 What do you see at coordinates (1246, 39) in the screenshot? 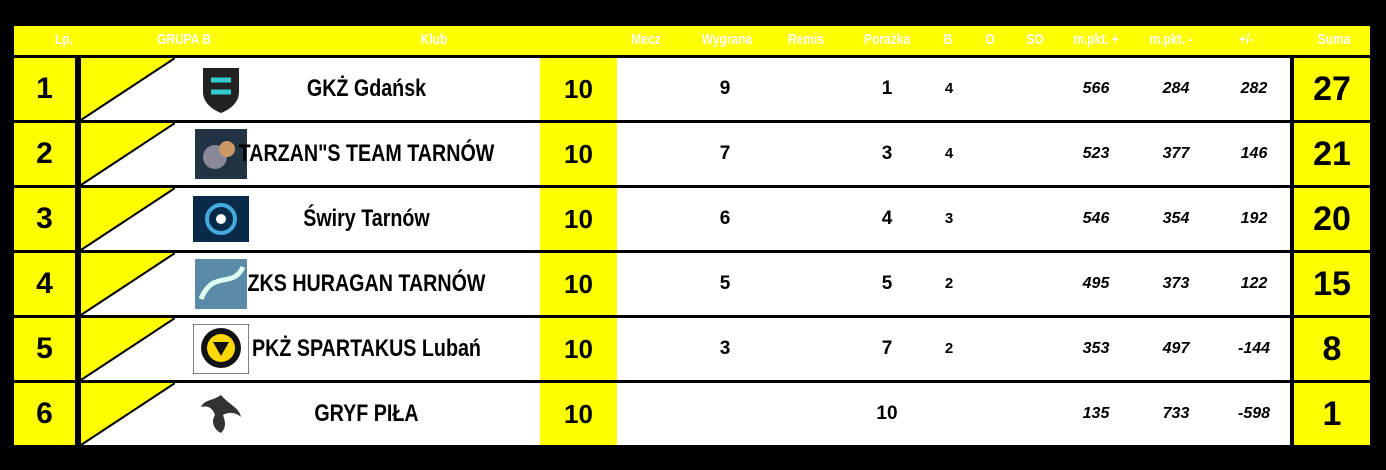
I see `header-diff: +/-` at bounding box center [1246, 39].